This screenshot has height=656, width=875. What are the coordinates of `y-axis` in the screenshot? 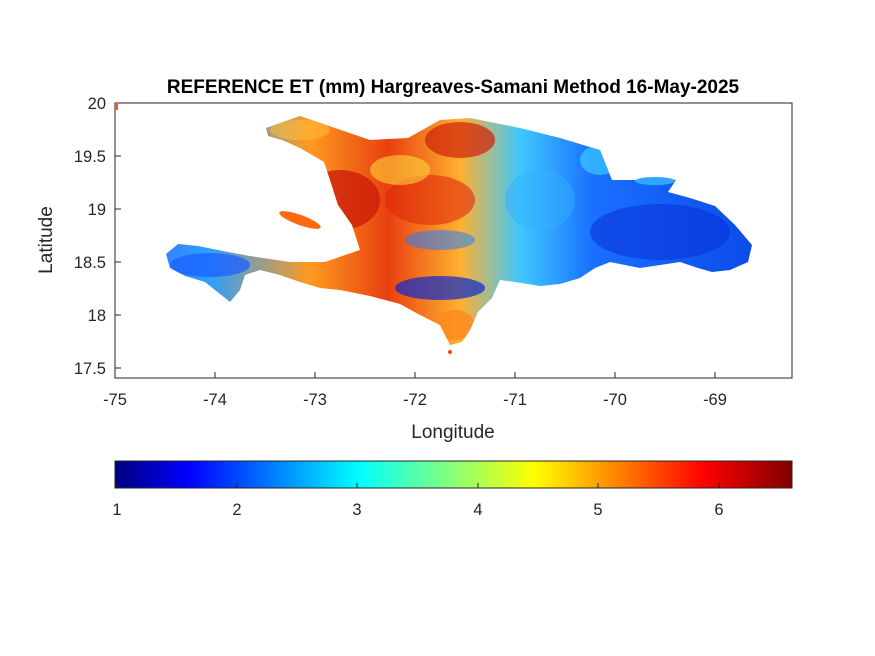 It's located at (118, 235).